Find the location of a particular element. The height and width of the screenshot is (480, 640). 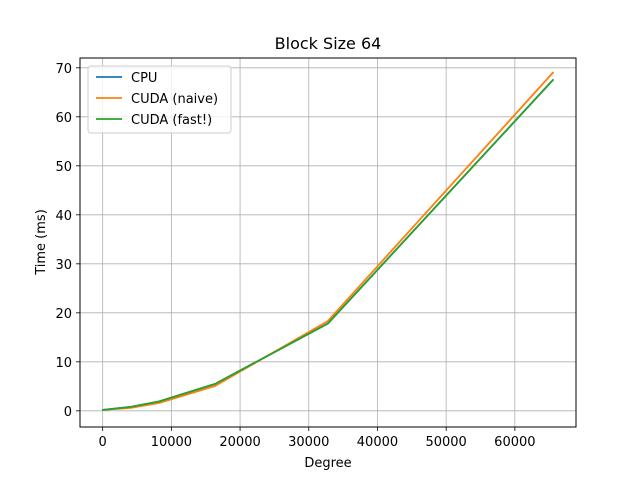

x-tick-label: 10000 is located at coordinates (171, 442).